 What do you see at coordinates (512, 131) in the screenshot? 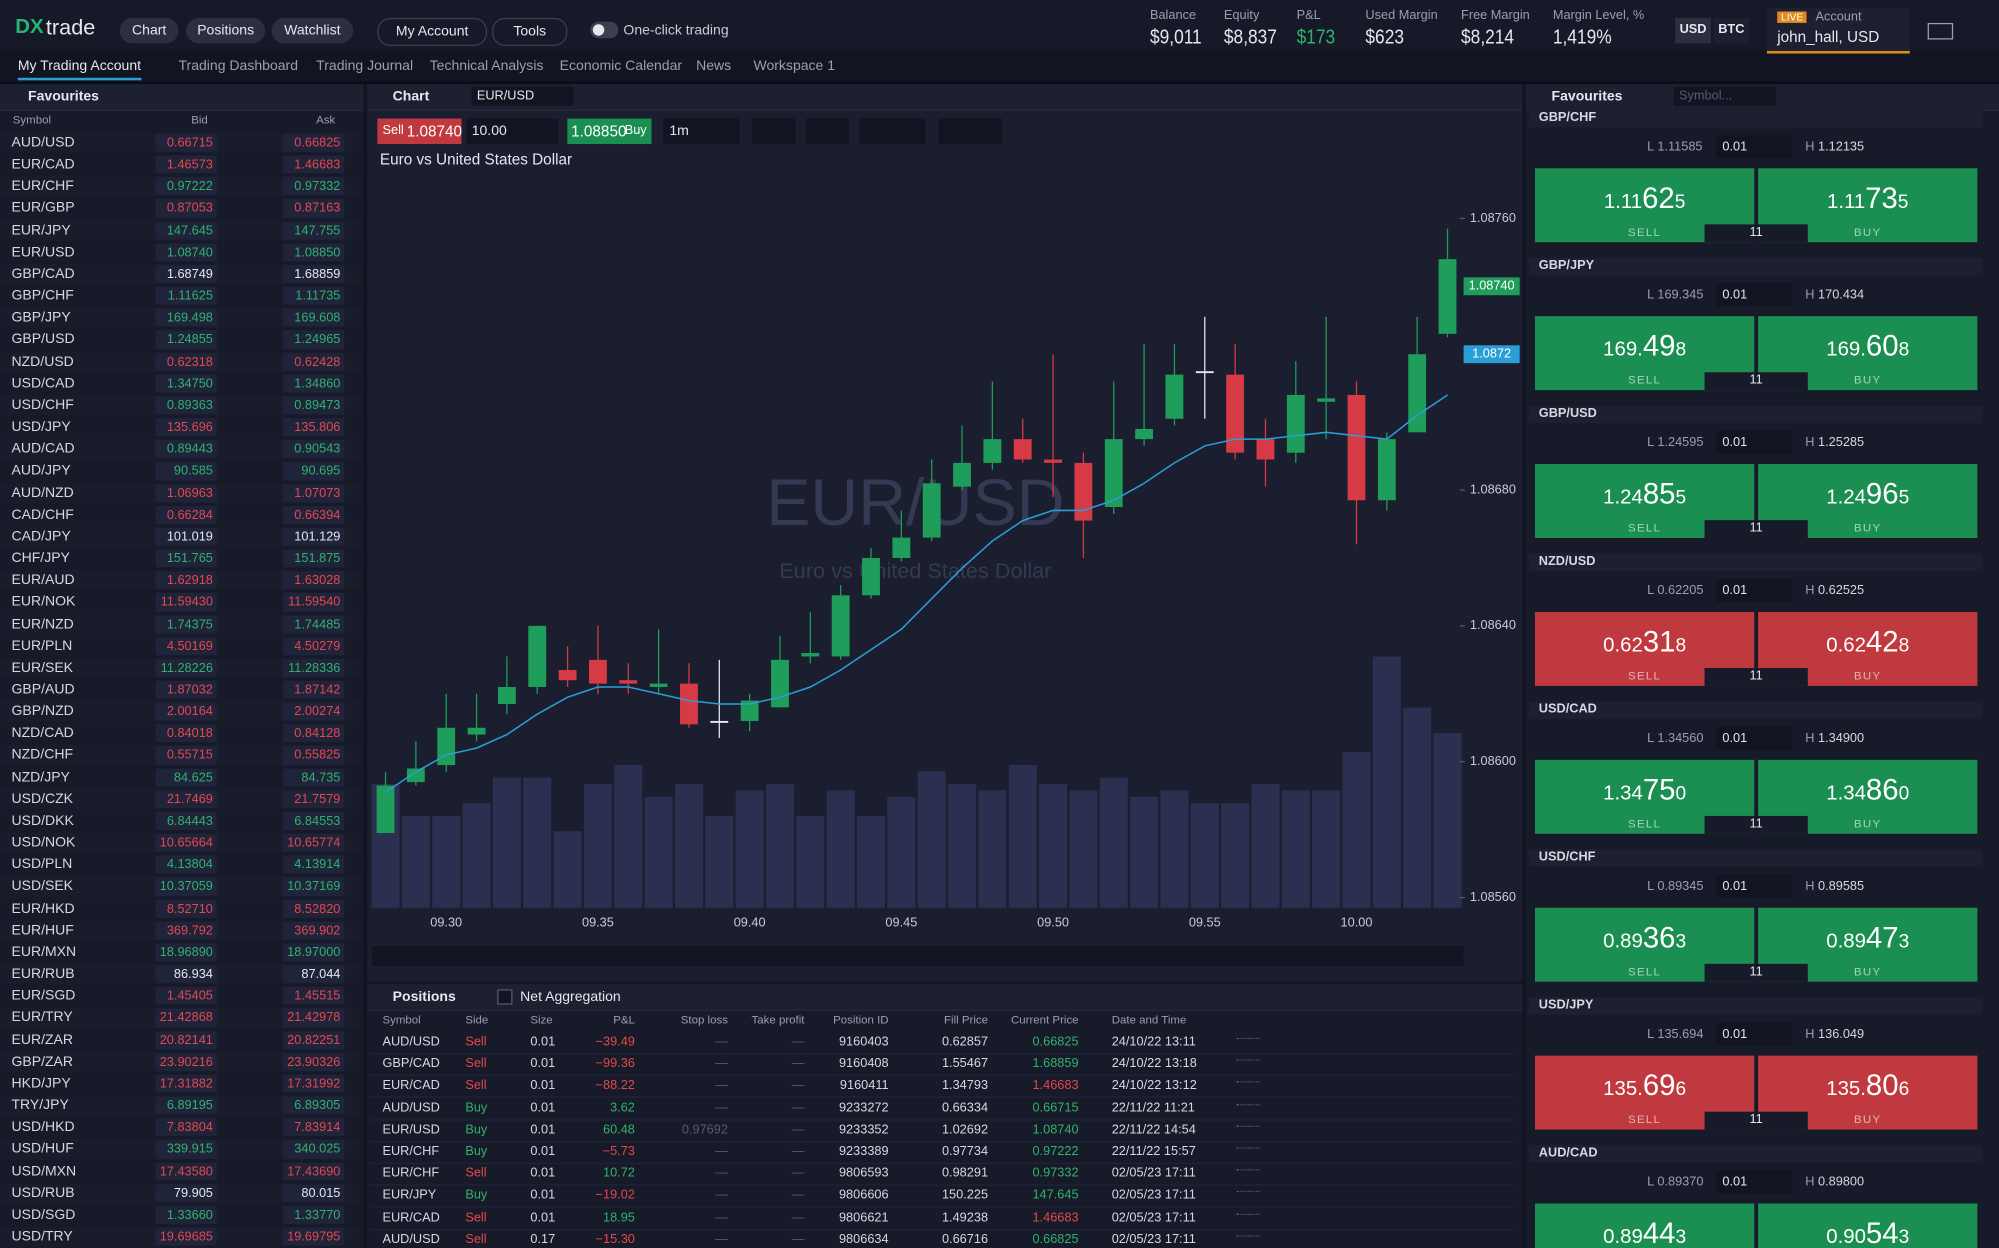
I see `quantity-input` at bounding box center [512, 131].